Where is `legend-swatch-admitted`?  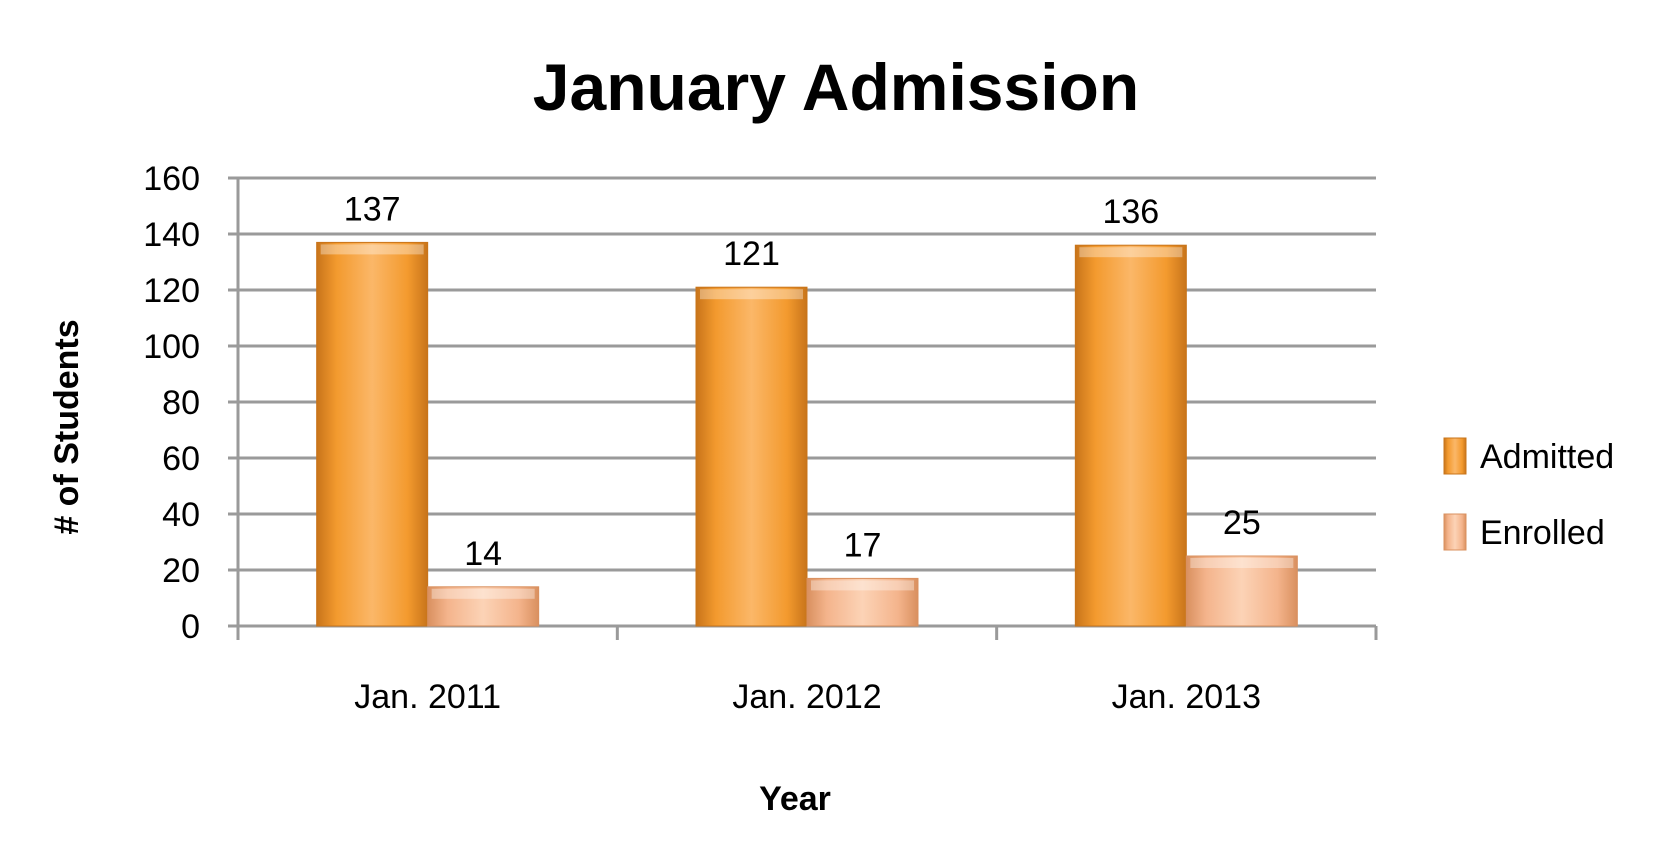
legend-swatch-admitted is located at coordinates (1455, 456).